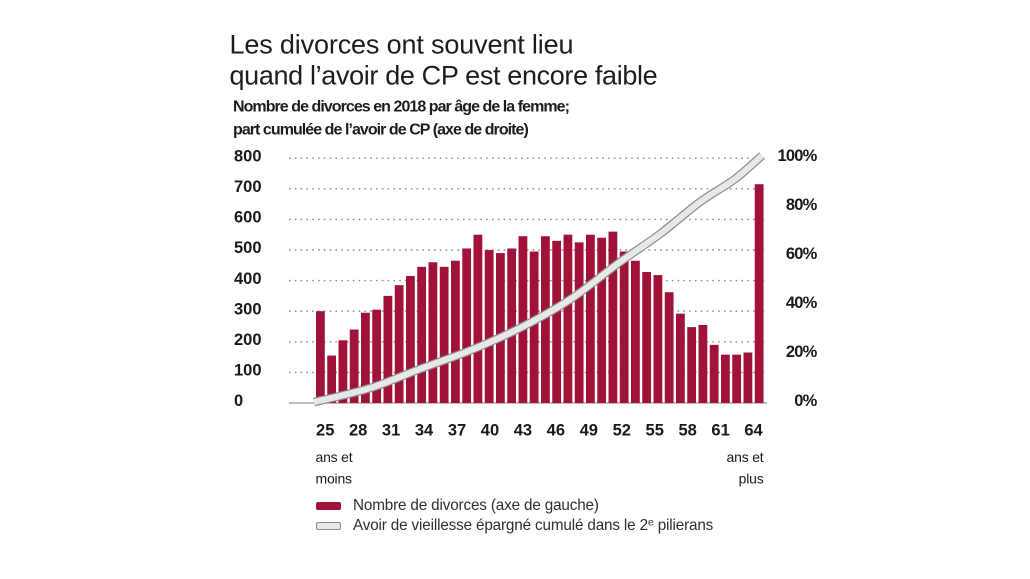  What do you see at coordinates (444, 75) in the screenshot?
I see `svg-text:quand l’avoir de CP est encore: quand l’avoir de CP est encore faible` at bounding box center [444, 75].